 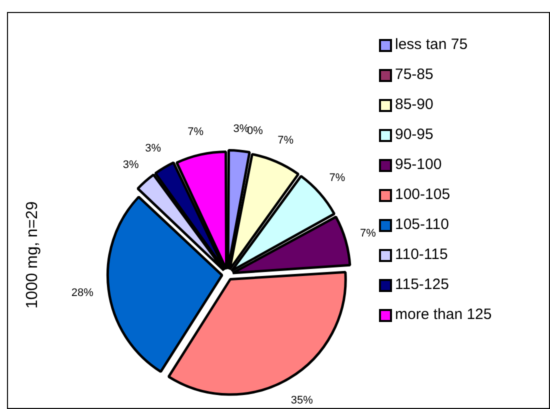 I want to click on legend-label: 115-125, so click(x=422, y=285).